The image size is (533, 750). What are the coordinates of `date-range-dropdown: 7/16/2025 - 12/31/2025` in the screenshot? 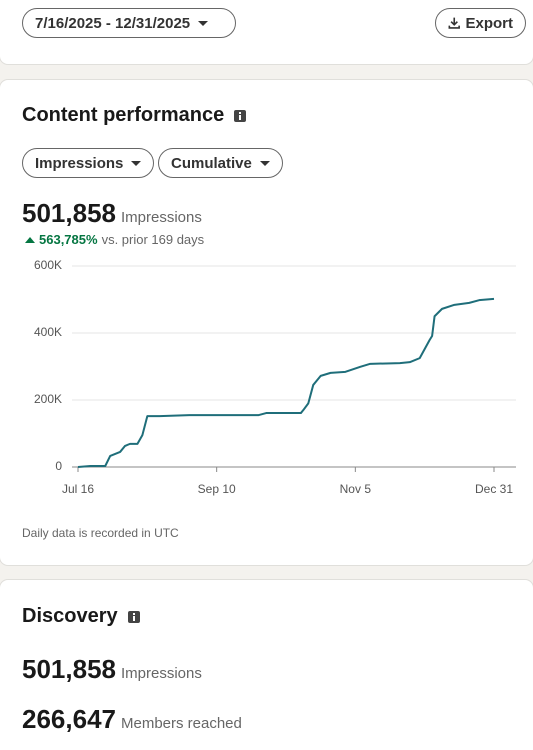 It's located at (129, 23).